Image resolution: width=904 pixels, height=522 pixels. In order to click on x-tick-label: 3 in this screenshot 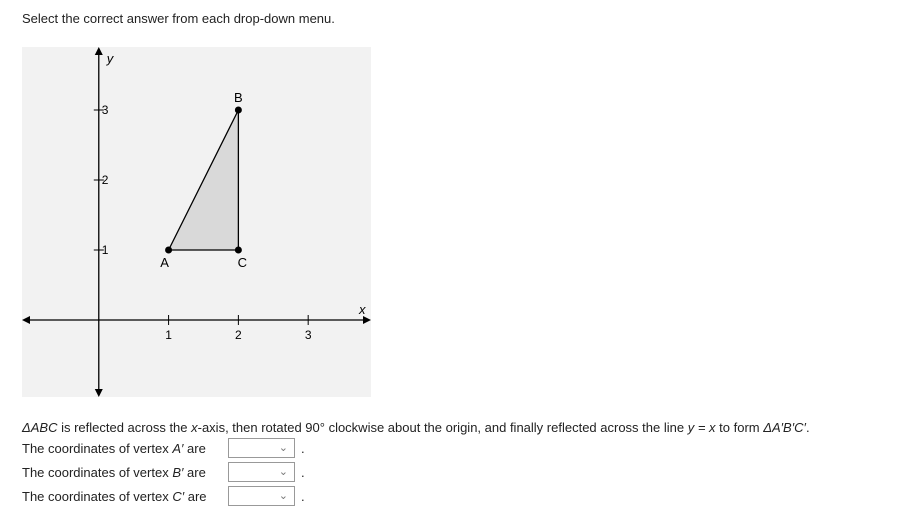, I will do `click(308, 335)`.